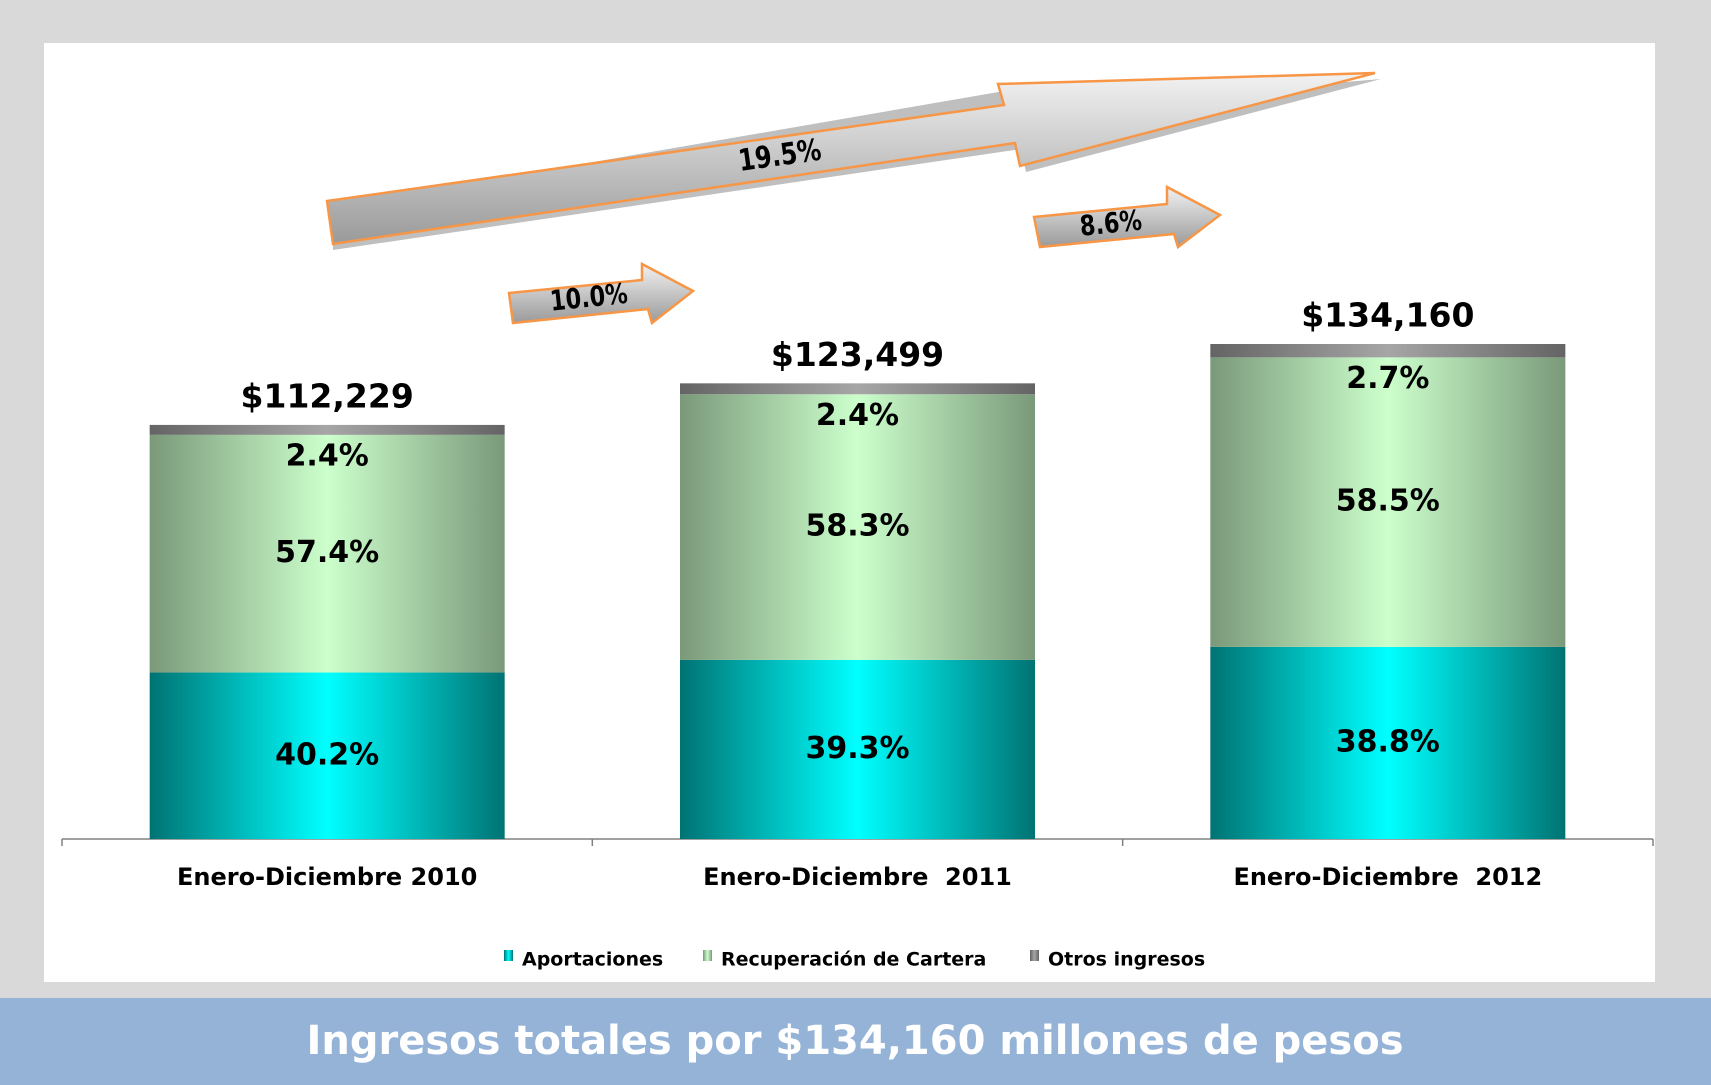 The image size is (1711, 1085). I want to click on total-label: $134,160, so click(1387, 315).